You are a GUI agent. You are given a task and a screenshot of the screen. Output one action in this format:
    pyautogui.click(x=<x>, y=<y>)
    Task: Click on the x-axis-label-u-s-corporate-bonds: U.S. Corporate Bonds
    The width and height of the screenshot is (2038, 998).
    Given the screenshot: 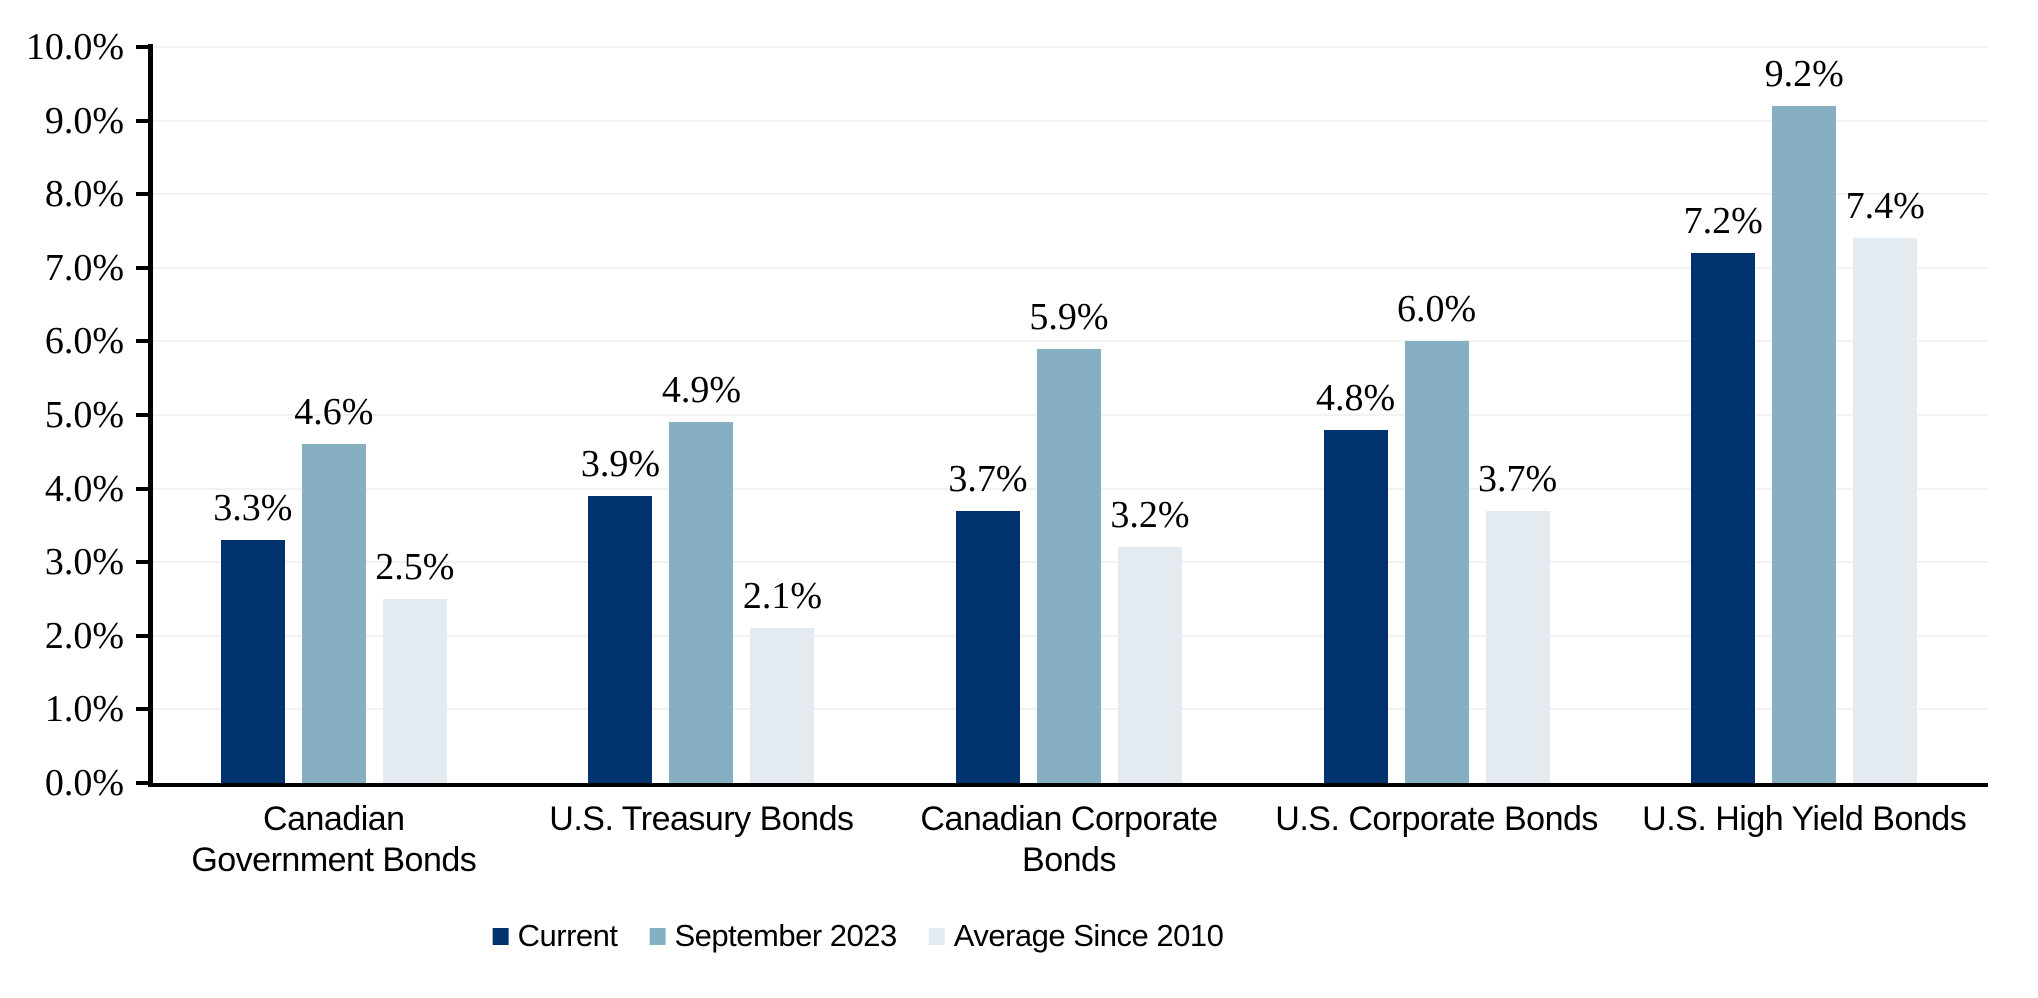 What is the action you would take?
    pyautogui.click(x=1437, y=819)
    